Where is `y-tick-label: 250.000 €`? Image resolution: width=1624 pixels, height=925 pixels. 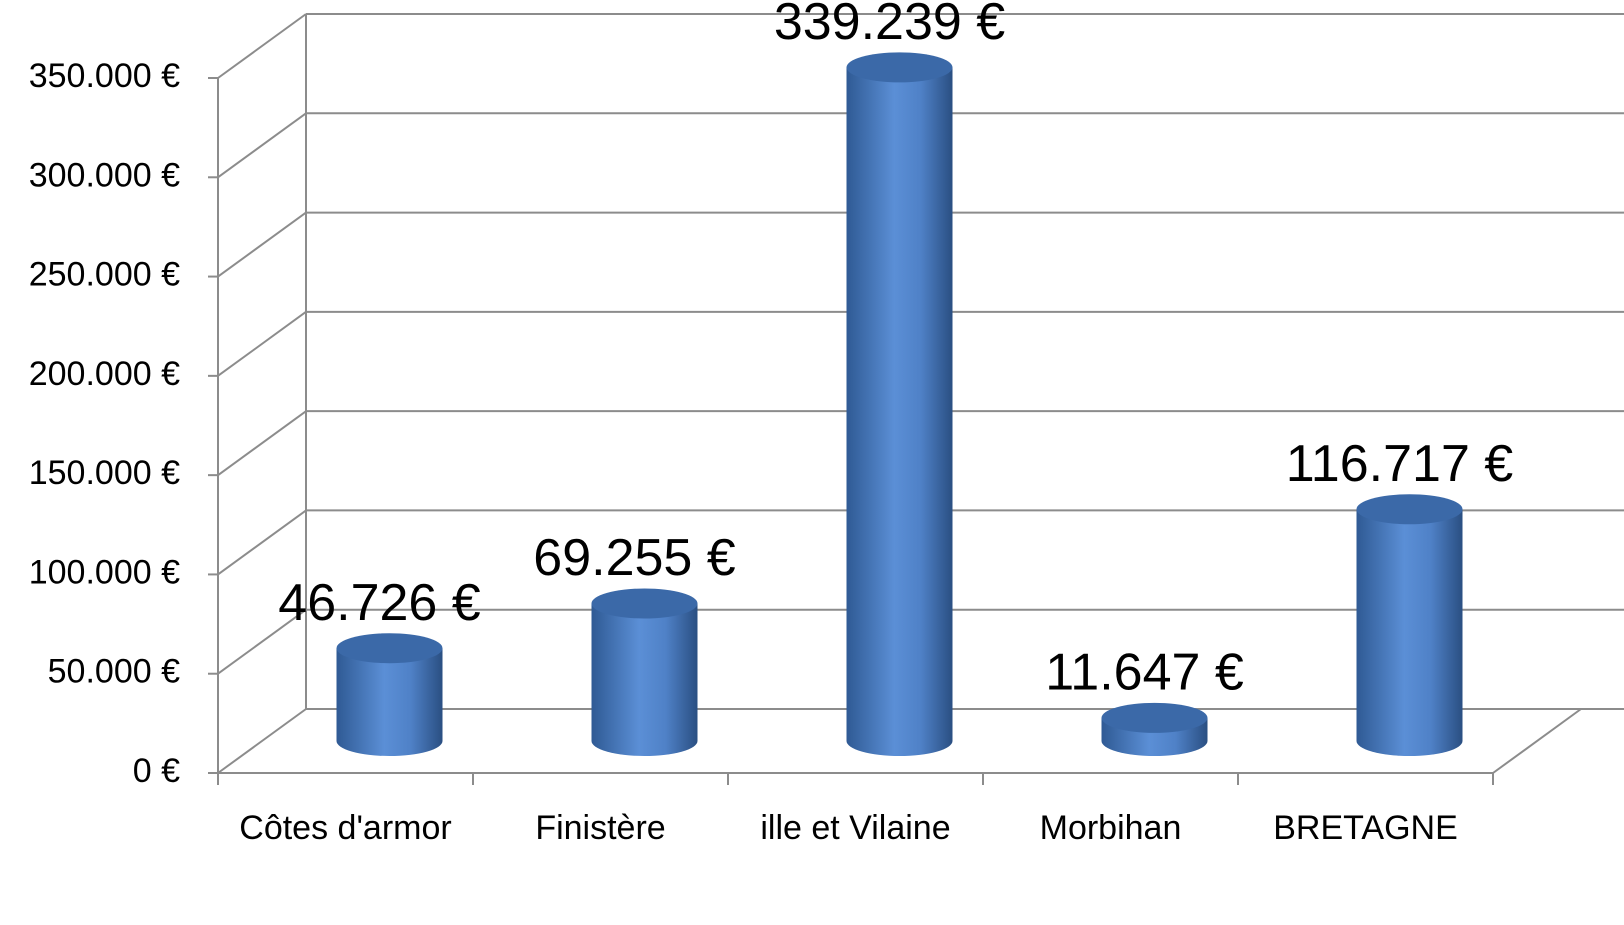 y-tick-label: 250.000 € is located at coordinates (104, 275).